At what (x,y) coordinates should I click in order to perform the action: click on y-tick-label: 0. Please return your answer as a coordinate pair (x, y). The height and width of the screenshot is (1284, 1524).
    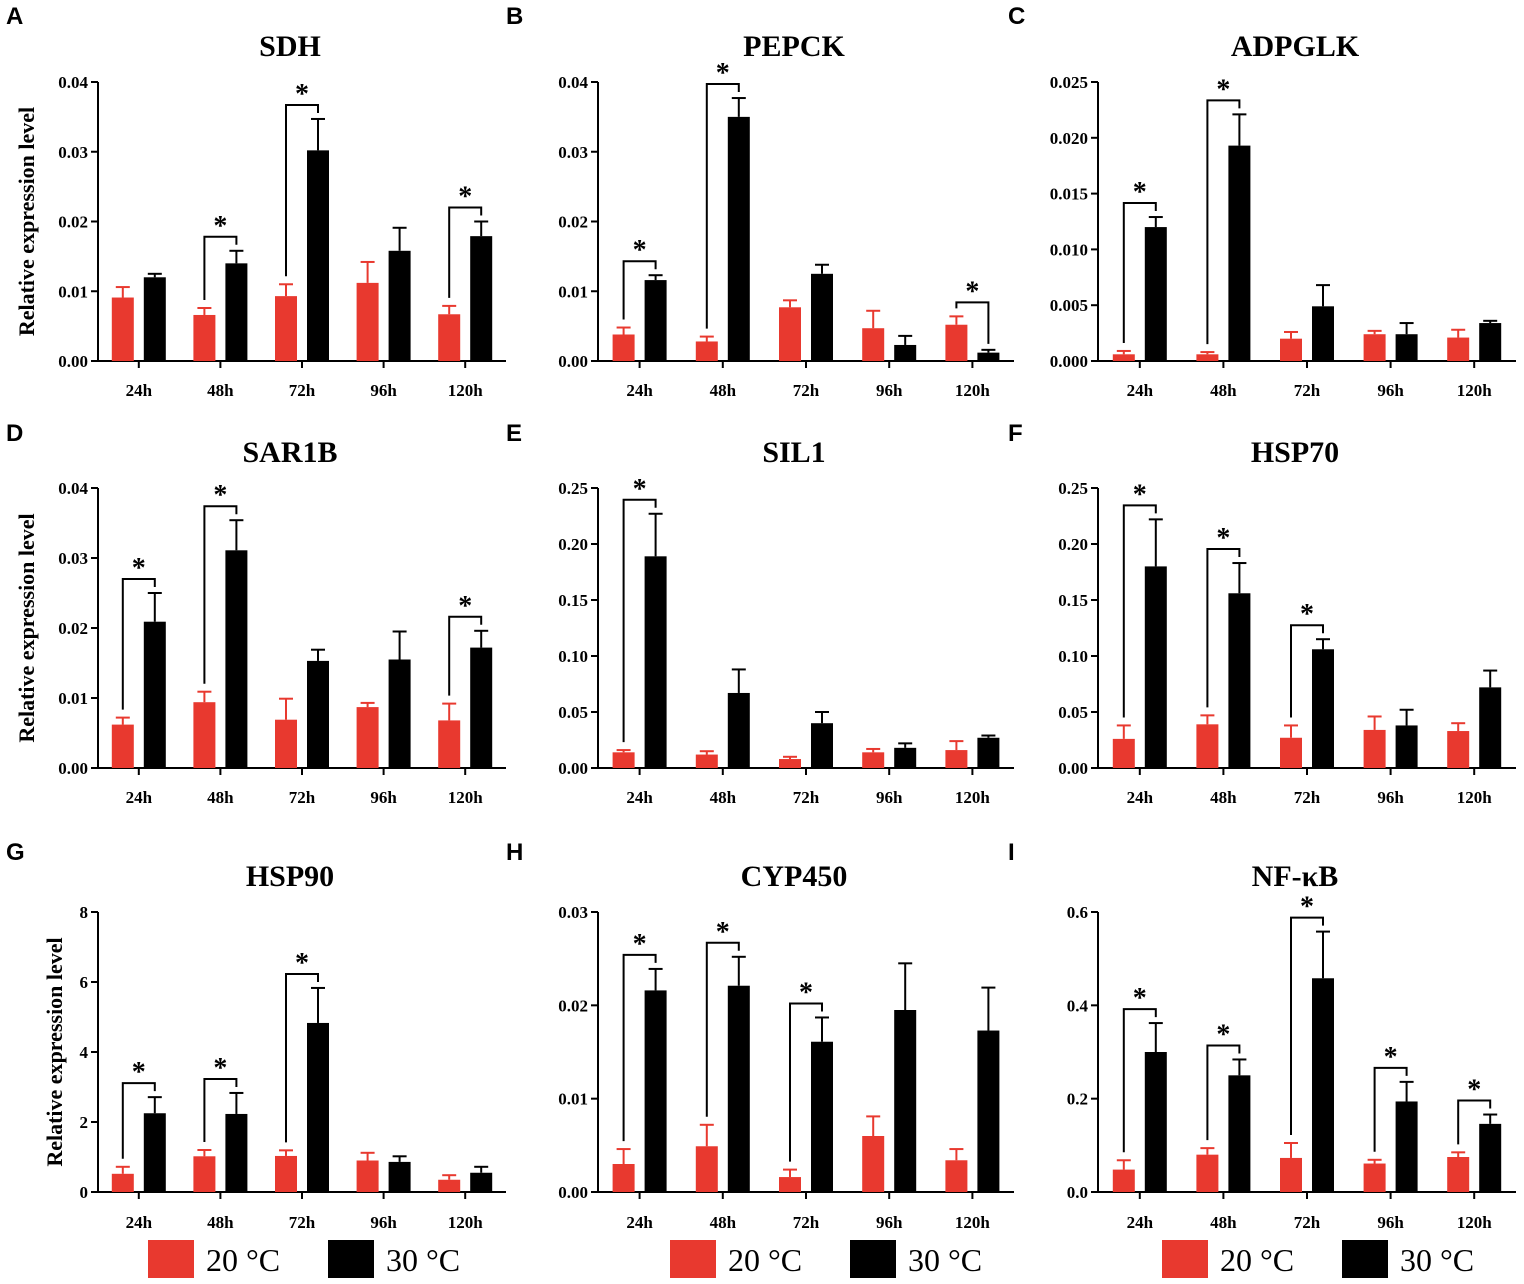
    Looking at the image, I should click on (84, 1192).